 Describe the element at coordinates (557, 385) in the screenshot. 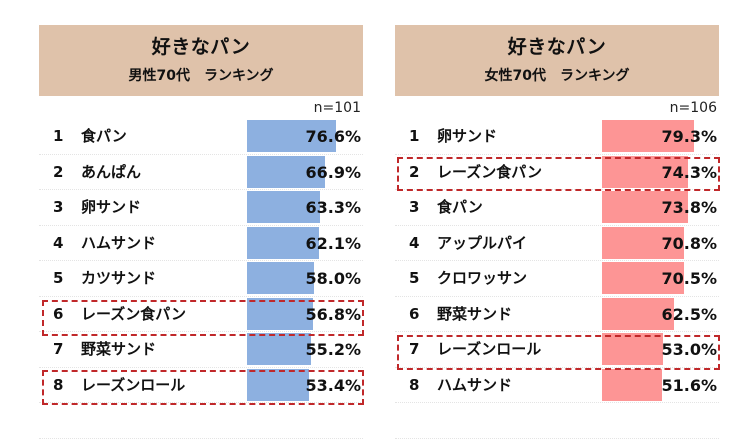

I see `ranking-row: 8 ハムサンド 51.6%` at that location.